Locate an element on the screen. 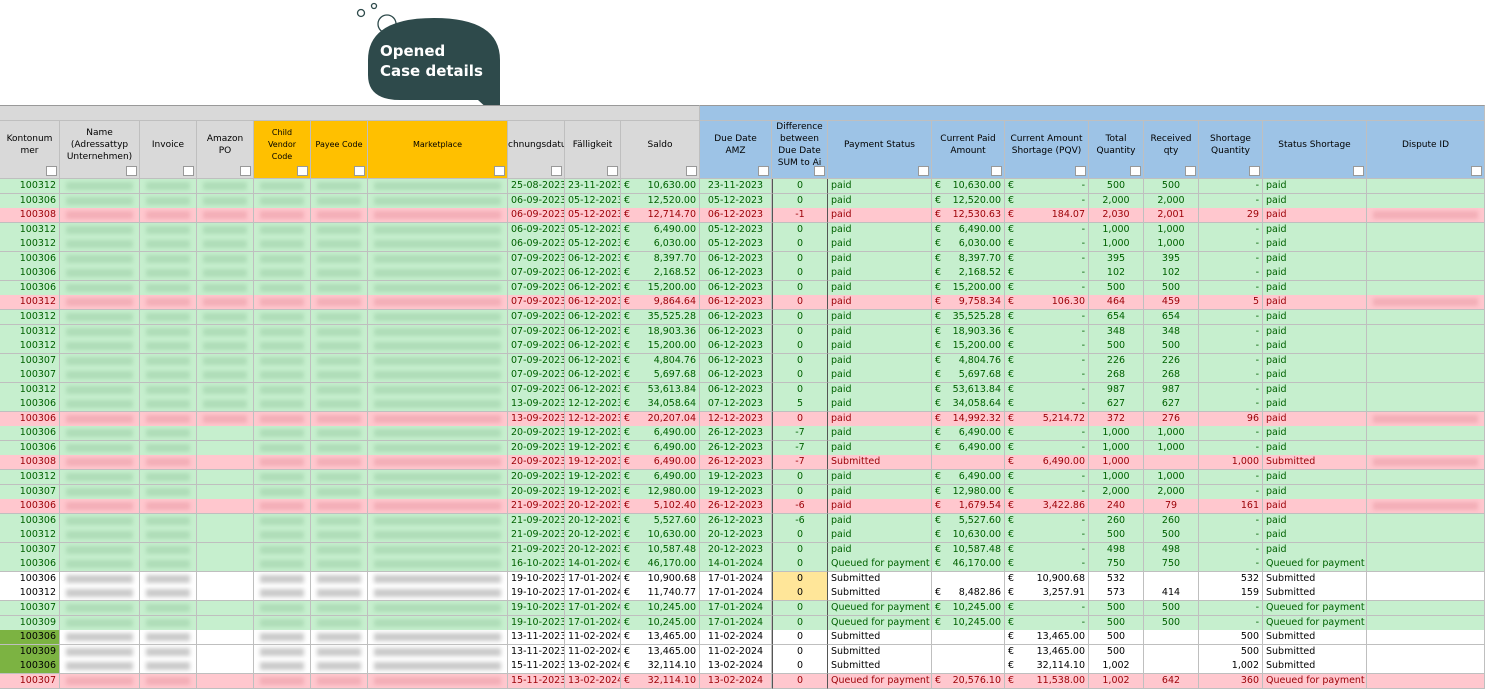 This screenshot has height=689, width=1486. cell-text: 2,000 is located at coordinates (1171, 200).